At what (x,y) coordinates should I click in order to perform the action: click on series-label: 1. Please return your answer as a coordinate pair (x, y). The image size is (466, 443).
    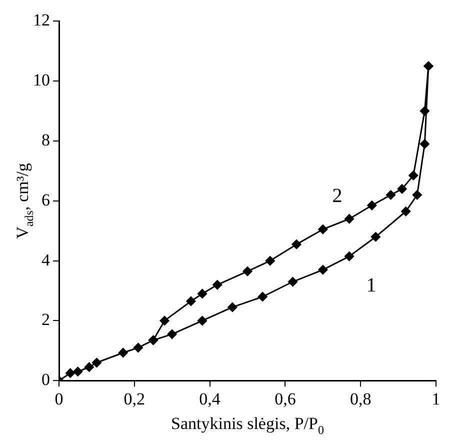
    Looking at the image, I should click on (371, 285).